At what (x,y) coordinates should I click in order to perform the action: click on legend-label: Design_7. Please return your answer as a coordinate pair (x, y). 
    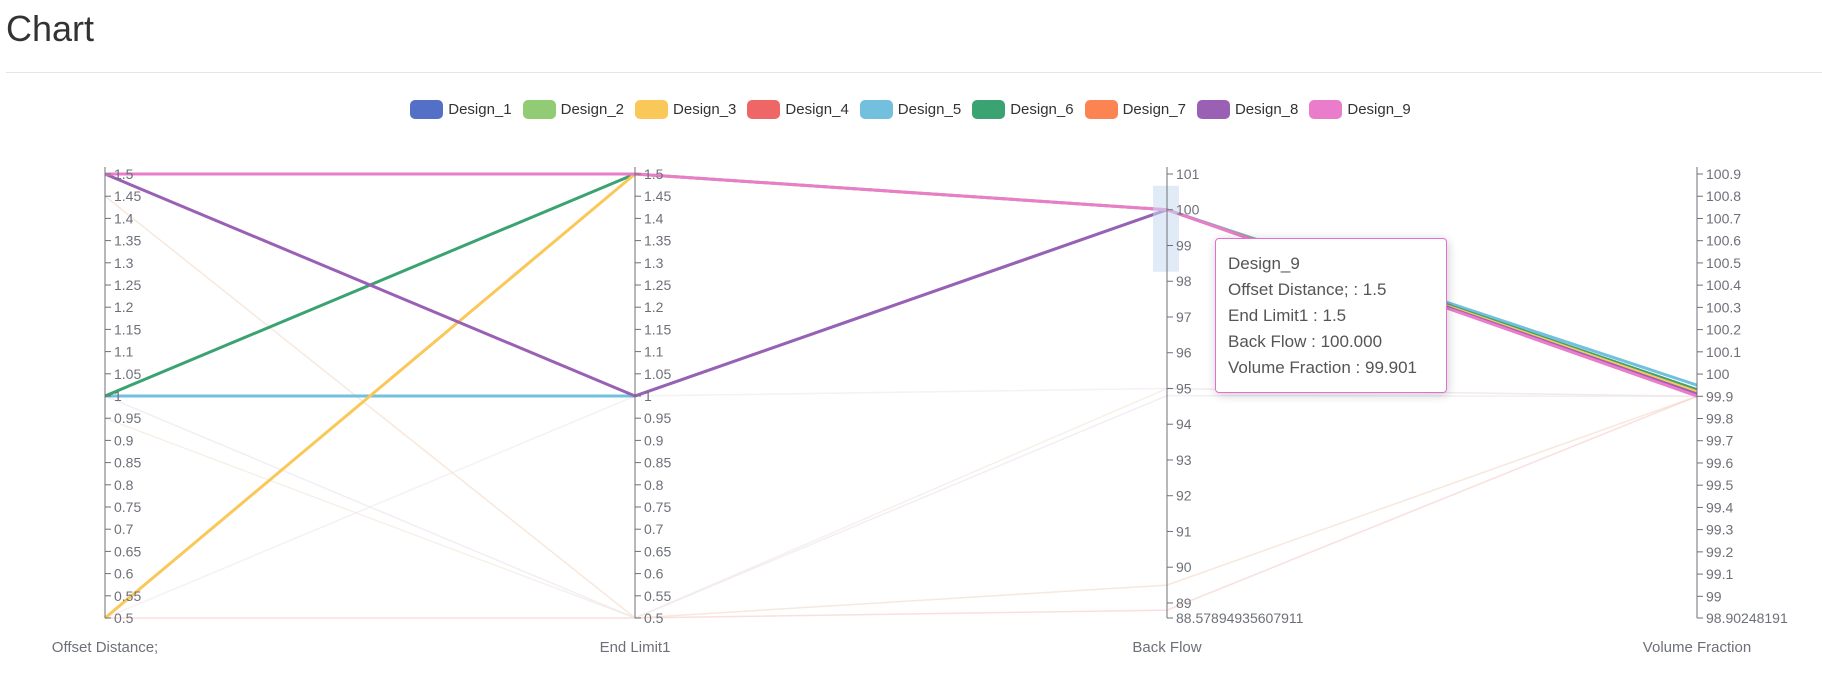
    Looking at the image, I should click on (1154, 109).